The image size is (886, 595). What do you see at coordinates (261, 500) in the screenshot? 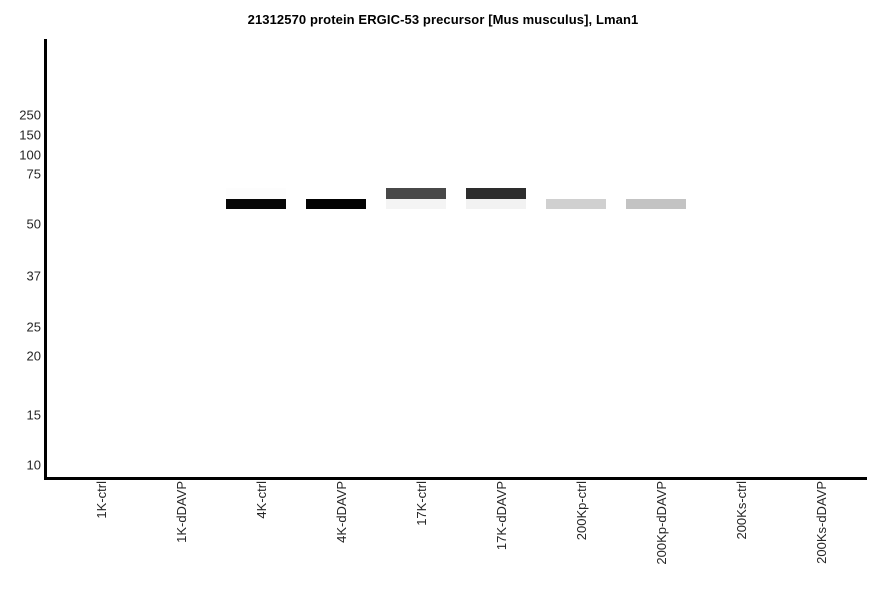
I see `x-axis-lane-label: 4K-ctrl` at bounding box center [261, 500].